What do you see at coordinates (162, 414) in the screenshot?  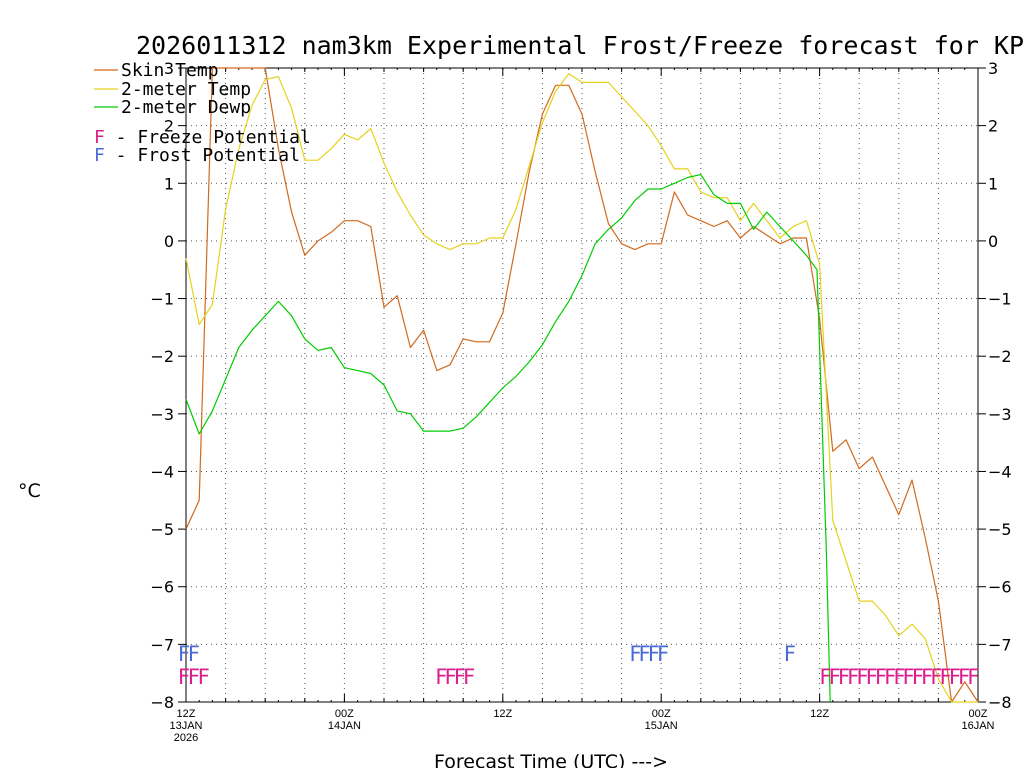 I see `y-tick-label-left: −3` at bounding box center [162, 414].